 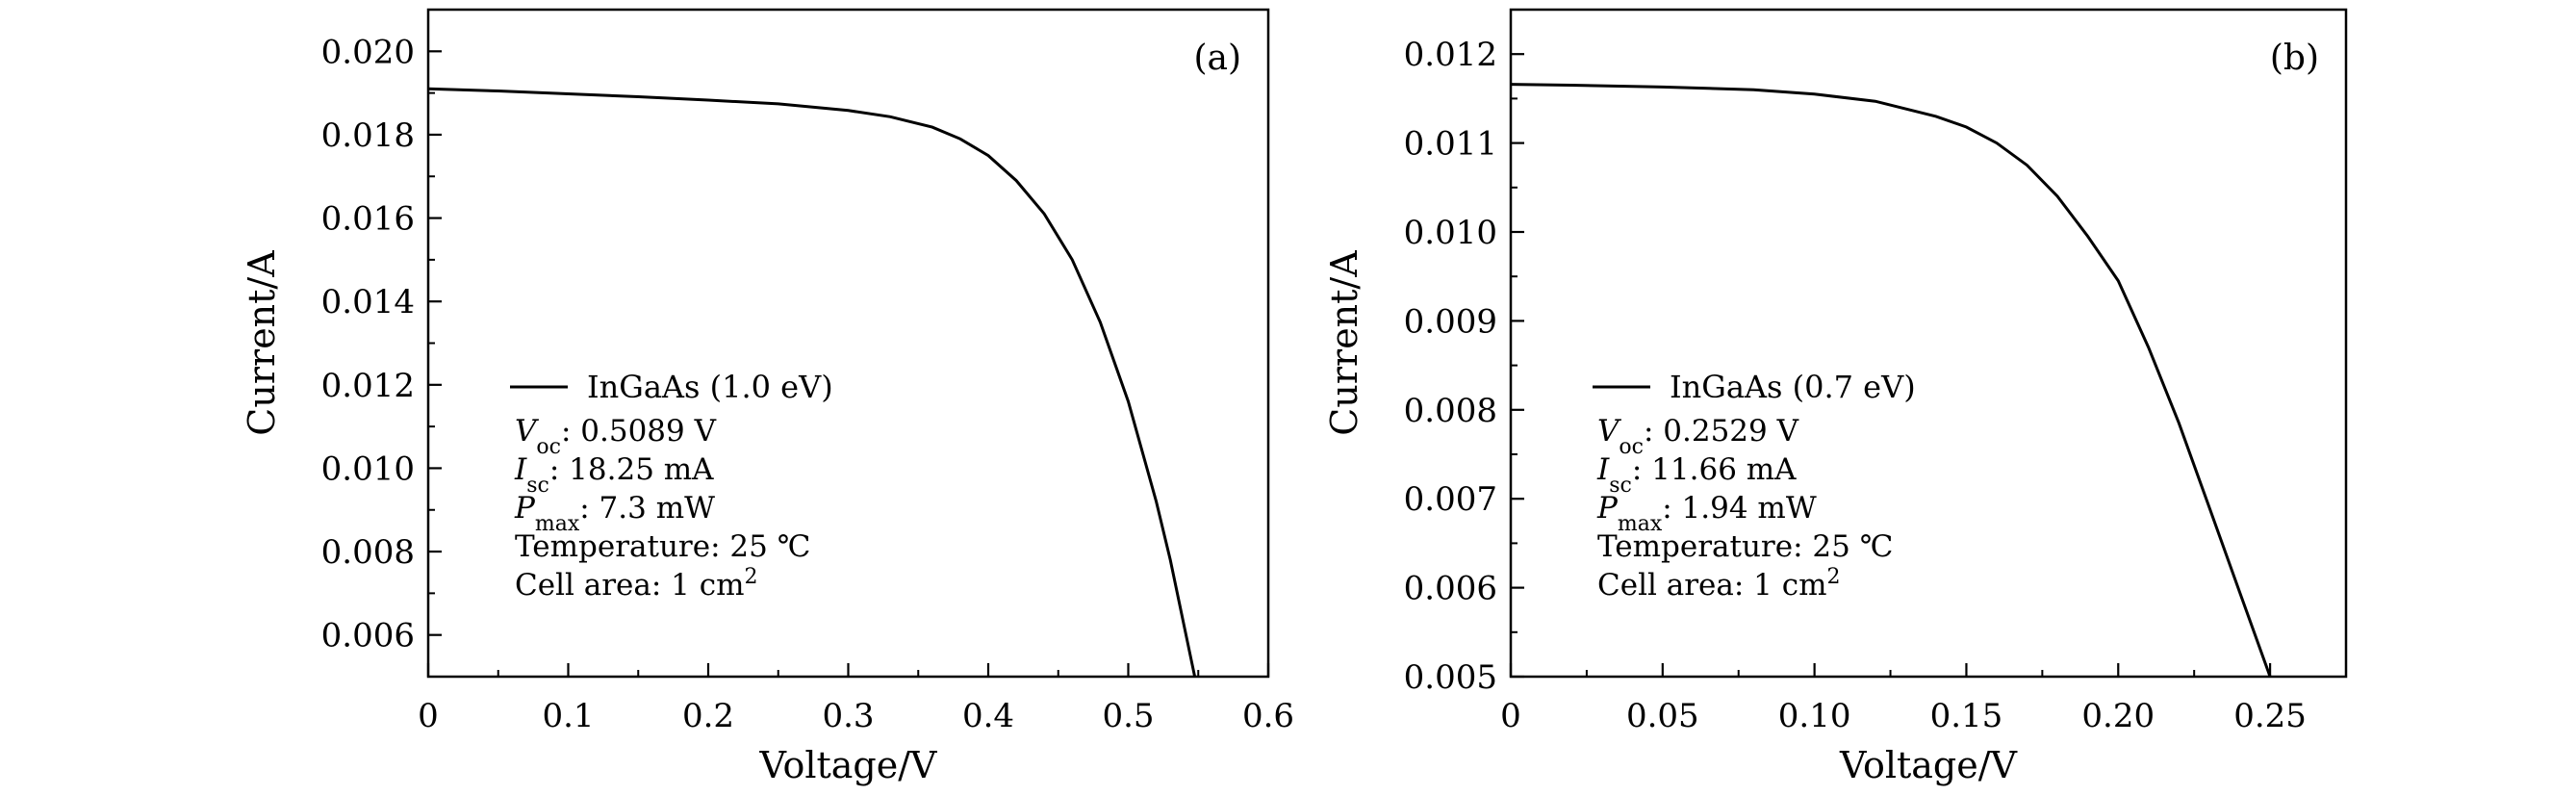 I want to click on stat-value: : 1.94 mW, so click(x=1739, y=508).